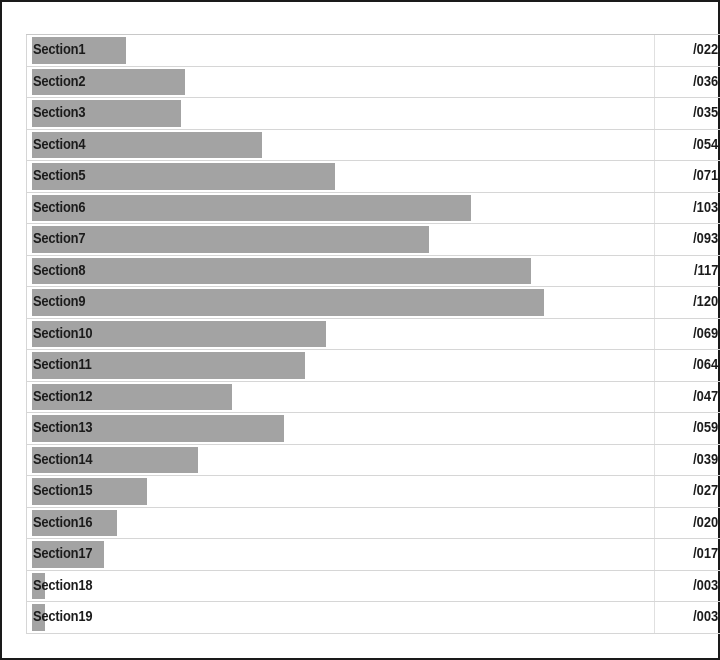  What do you see at coordinates (705, 396) in the screenshot?
I see `value-label: /047` at bounding box center [705, 396].